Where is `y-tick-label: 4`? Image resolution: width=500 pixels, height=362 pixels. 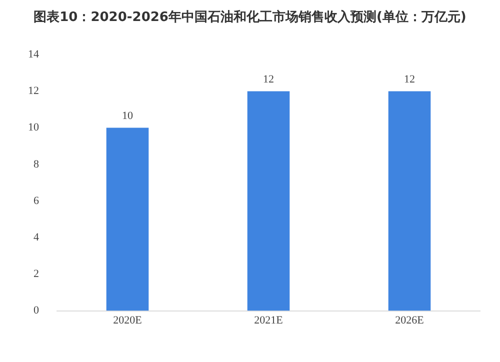 y-tick-label: 4 is located at coordinates (37, 237).